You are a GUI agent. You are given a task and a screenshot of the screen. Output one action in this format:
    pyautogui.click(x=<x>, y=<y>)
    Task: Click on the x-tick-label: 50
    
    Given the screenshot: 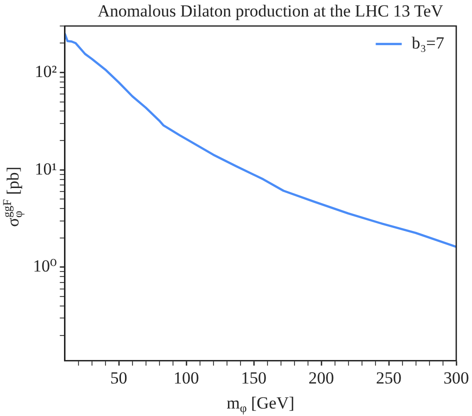 What is the action you would take?
    pyautogui.click(x=119, y=378)
    